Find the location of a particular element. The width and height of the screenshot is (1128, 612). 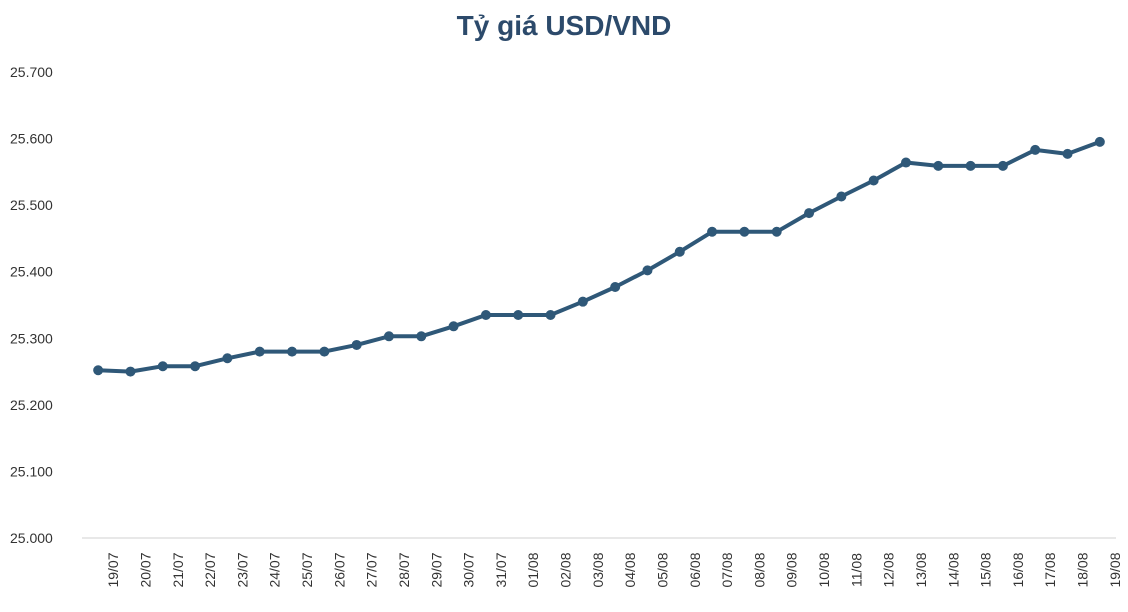

x-tick-label: 19/08 is located at coordinates (1115, 569).